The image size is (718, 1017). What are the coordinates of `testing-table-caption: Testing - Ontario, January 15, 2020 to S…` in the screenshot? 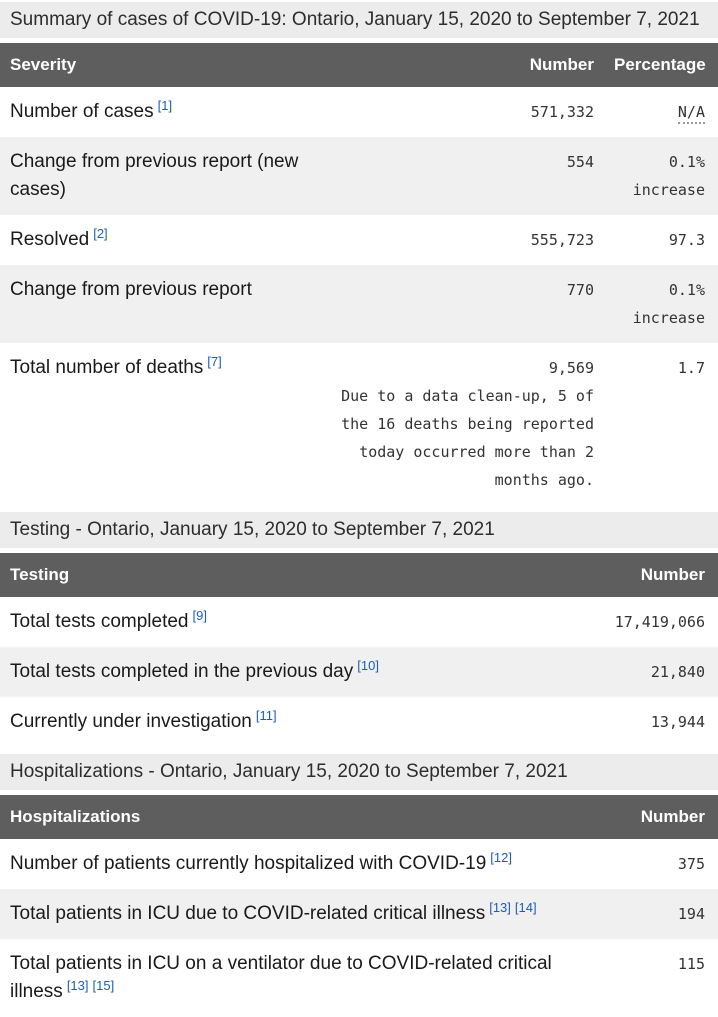 It's located at (359, 530).